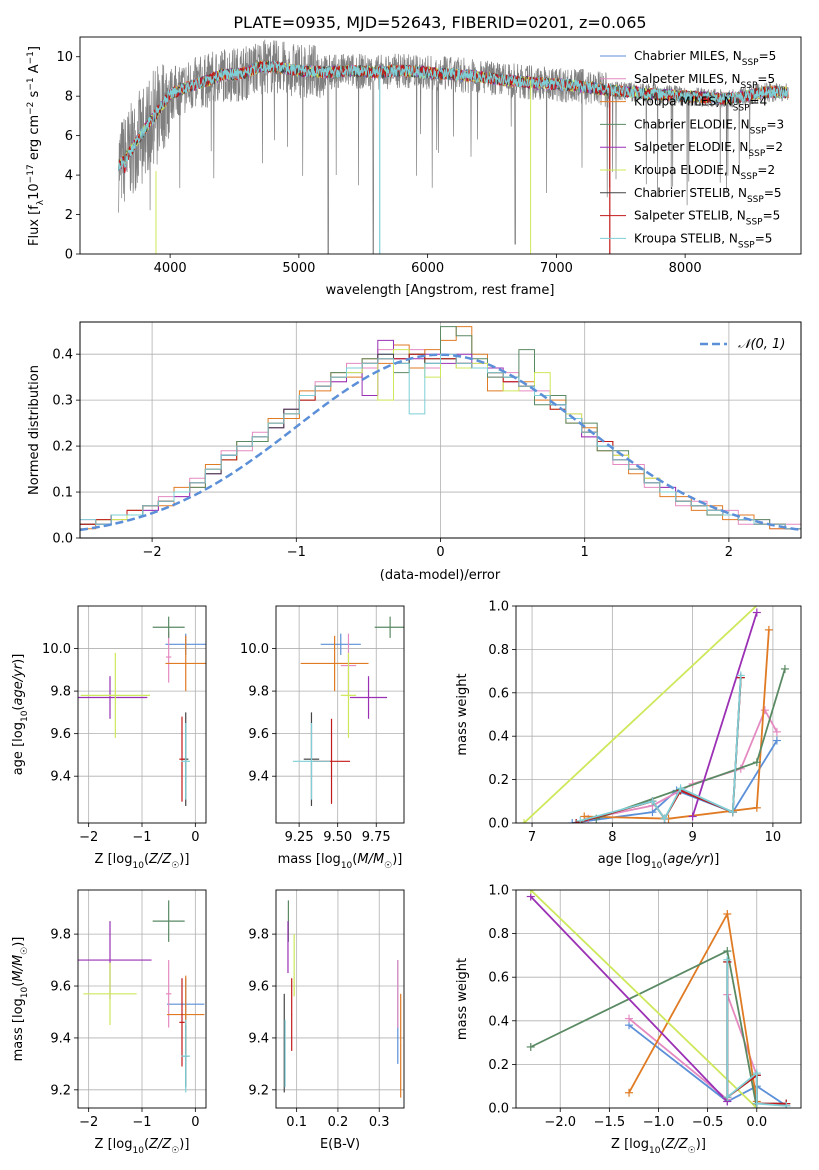 This screenshot has width=819, height=1170. What do you see at coordinates (685, 268) in the screenshot?
I see `x-tick-label: 8000` at bounding box center [685, 268].